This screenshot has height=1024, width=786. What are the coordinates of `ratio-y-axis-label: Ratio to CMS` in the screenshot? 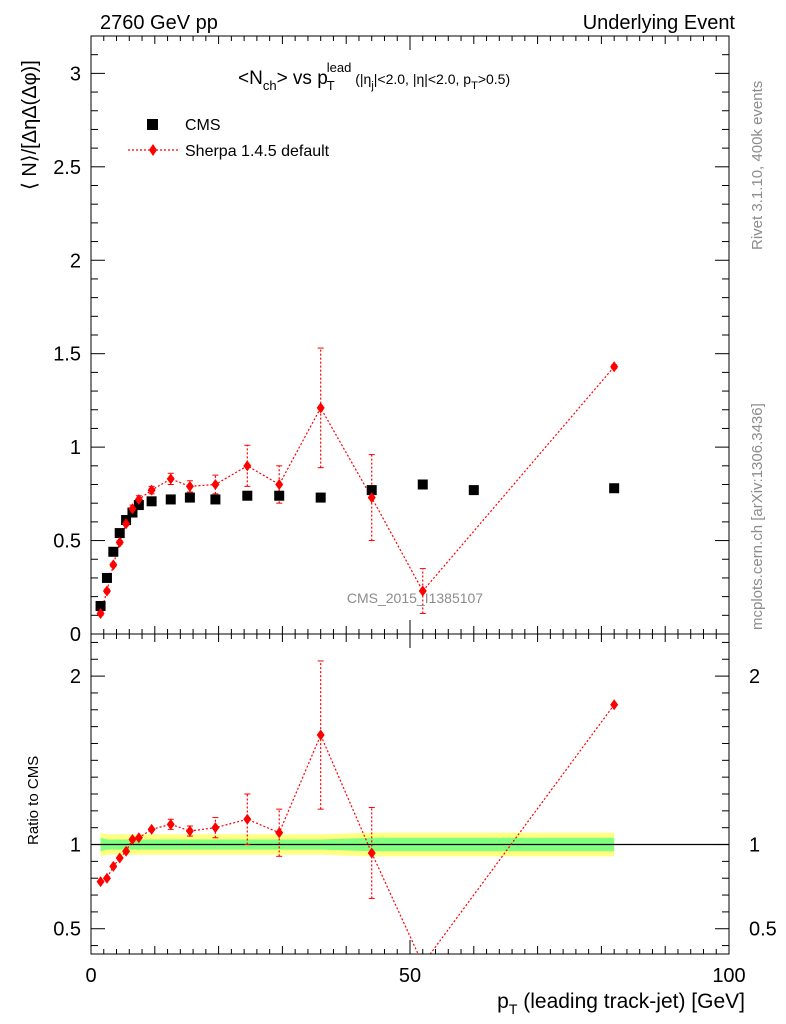 It's located at (33, 800).